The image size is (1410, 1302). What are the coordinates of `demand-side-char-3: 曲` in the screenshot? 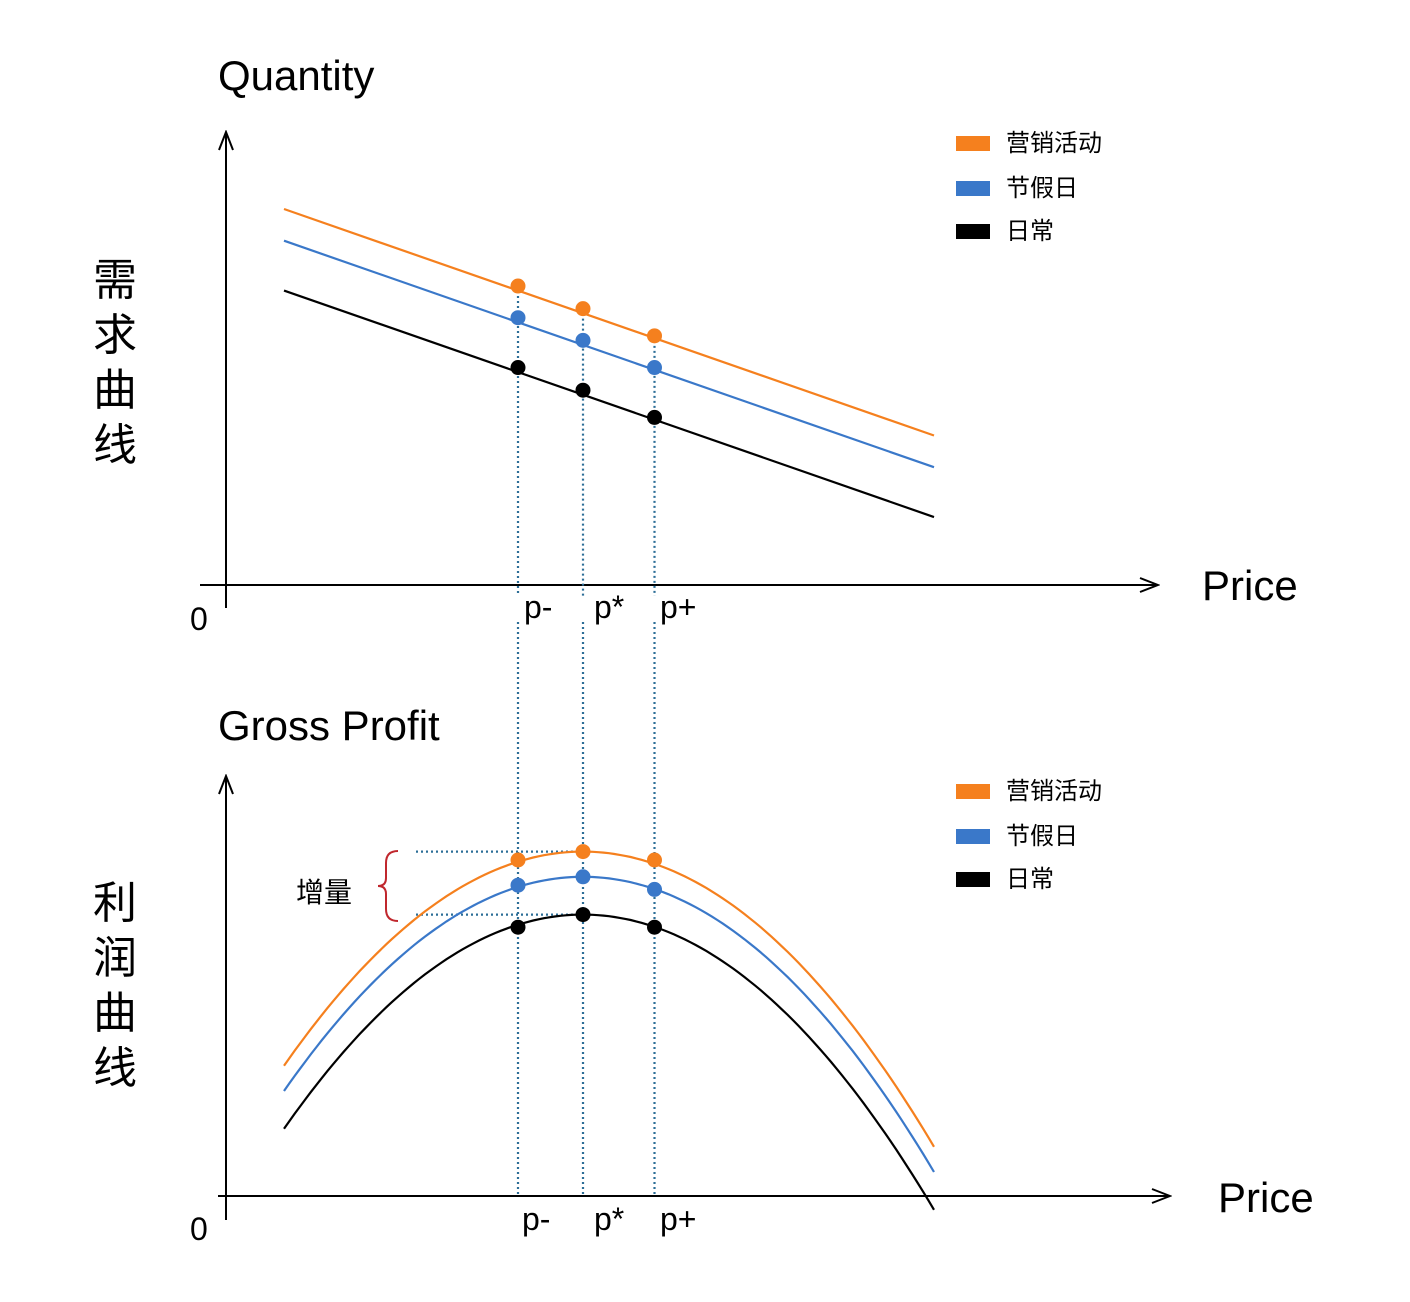 It's located at (115, 390).